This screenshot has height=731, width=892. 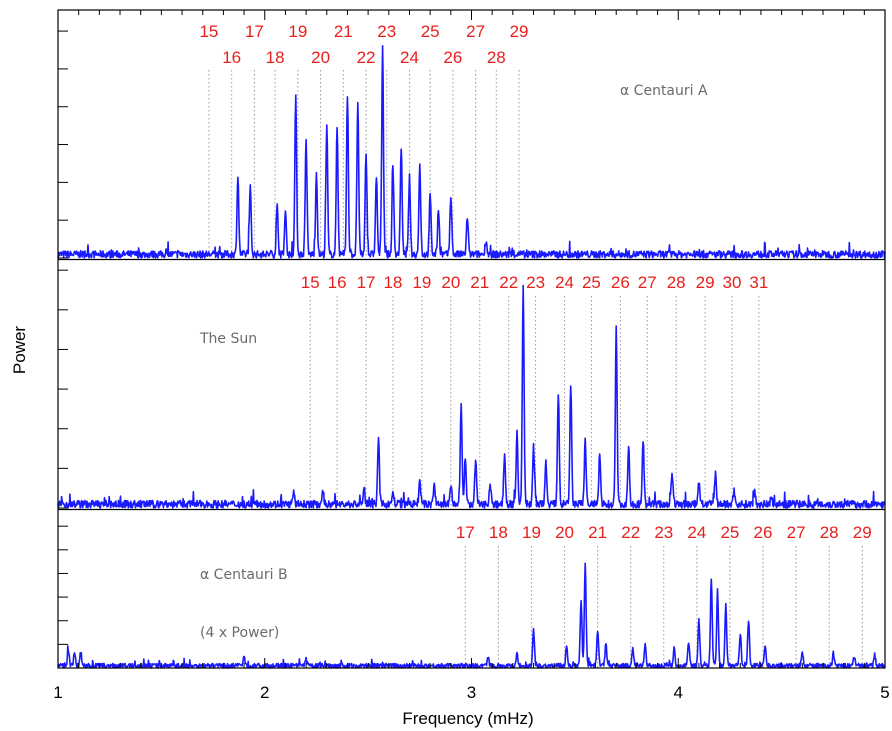 I want to click on panel-label: (4 x Power), so click(x=239, y=633).